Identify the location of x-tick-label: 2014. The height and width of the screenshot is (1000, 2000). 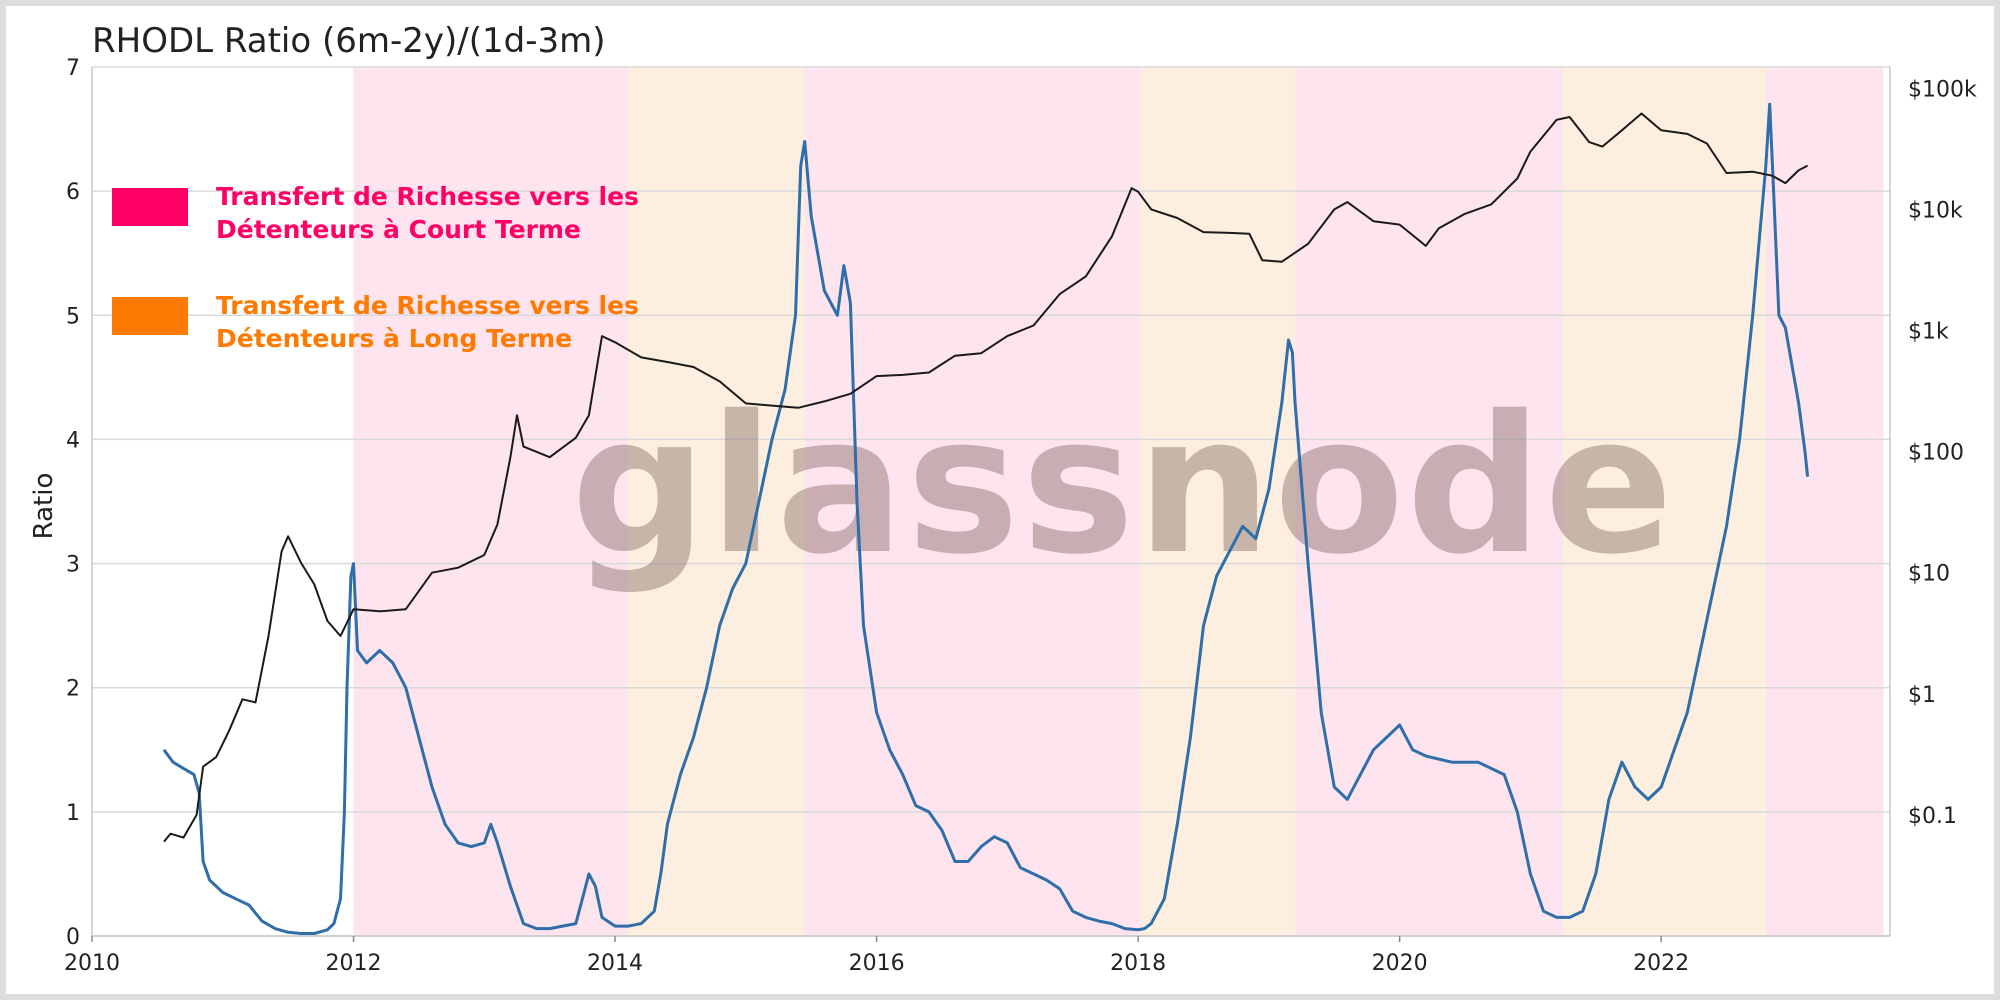
(615, 963).